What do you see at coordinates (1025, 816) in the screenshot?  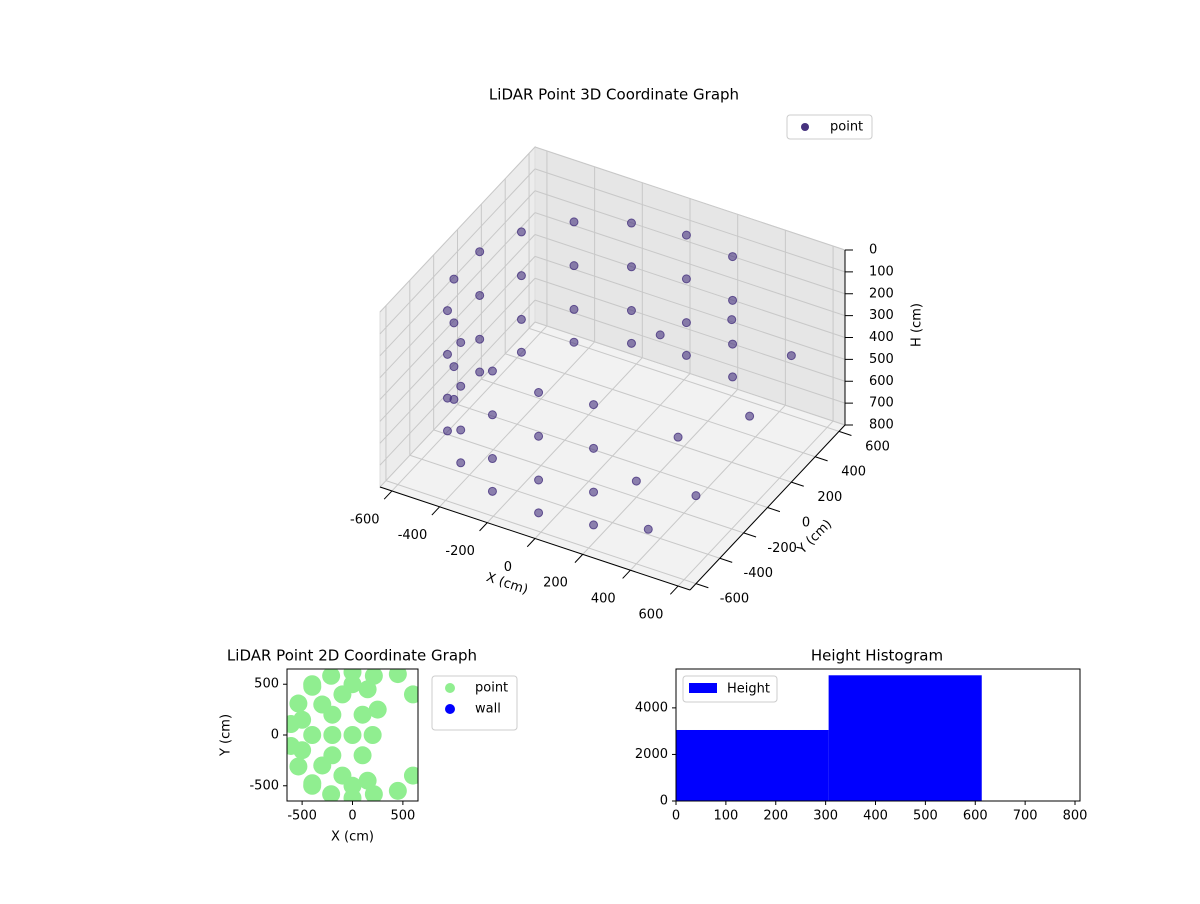 I see `x-tick-label: 700` at bounding box center [1025, 816].